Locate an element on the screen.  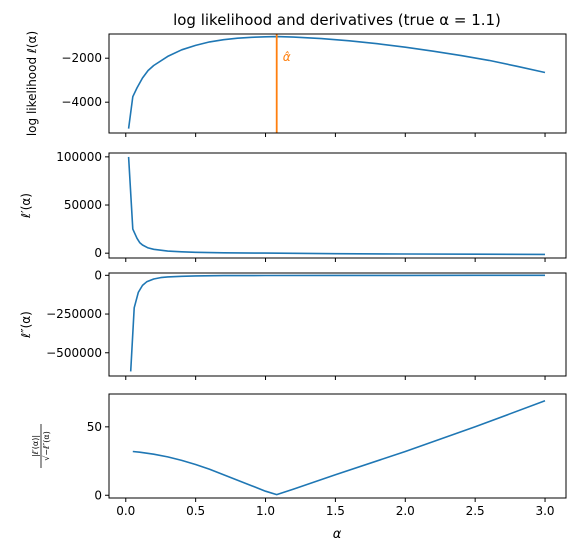
y-tick-label: −4000 is located at coordinates (81, 102).